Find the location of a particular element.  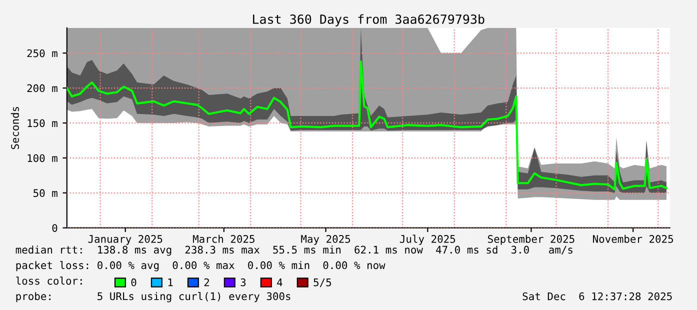

x-tick-label: November 2025 is located at coordinates (633, 238).